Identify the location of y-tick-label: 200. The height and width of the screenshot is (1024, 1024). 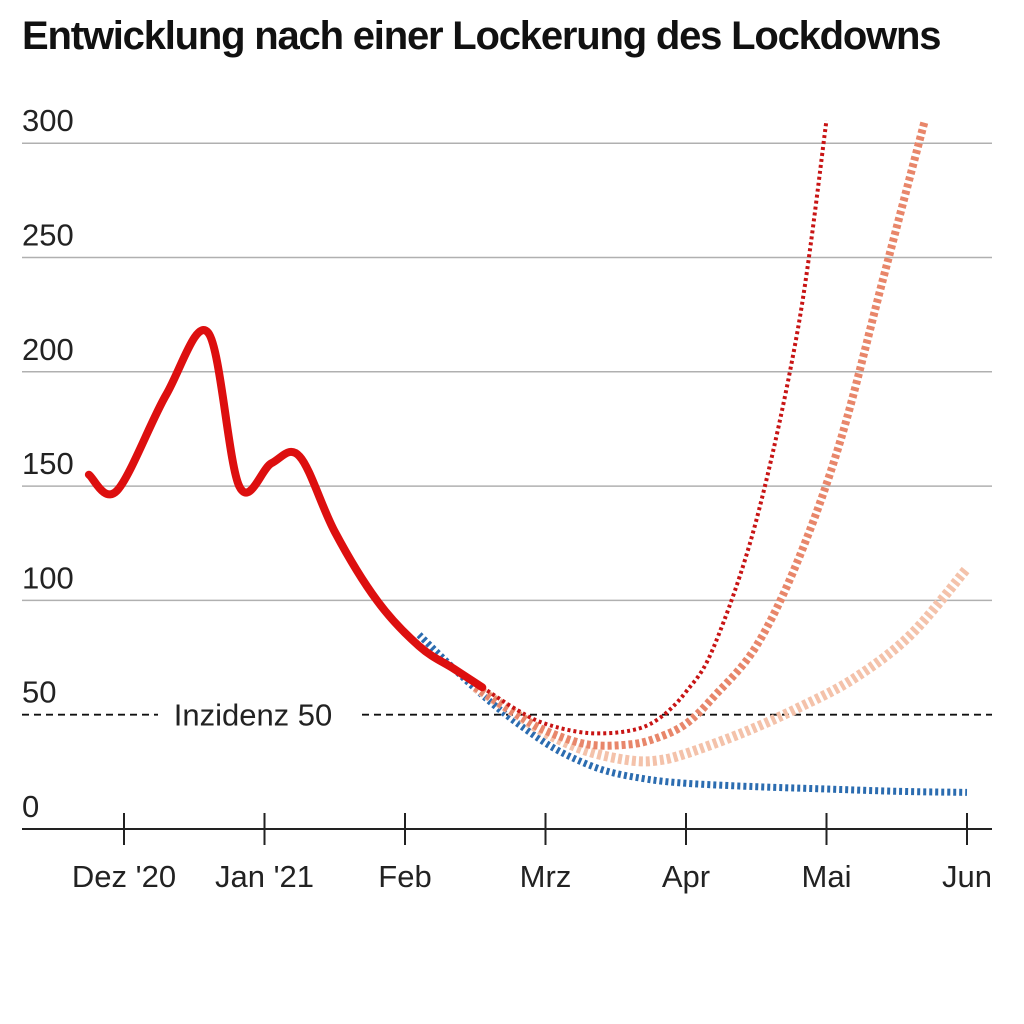
(48, 349).